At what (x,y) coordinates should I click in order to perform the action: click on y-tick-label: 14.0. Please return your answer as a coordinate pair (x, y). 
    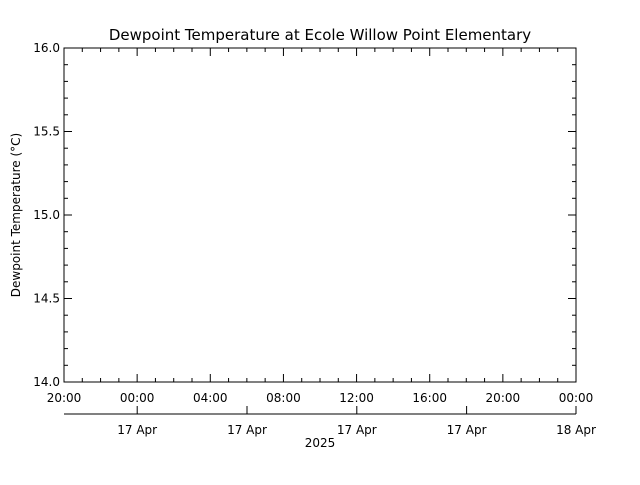
    Looking at the image, I should click on (46, 382).